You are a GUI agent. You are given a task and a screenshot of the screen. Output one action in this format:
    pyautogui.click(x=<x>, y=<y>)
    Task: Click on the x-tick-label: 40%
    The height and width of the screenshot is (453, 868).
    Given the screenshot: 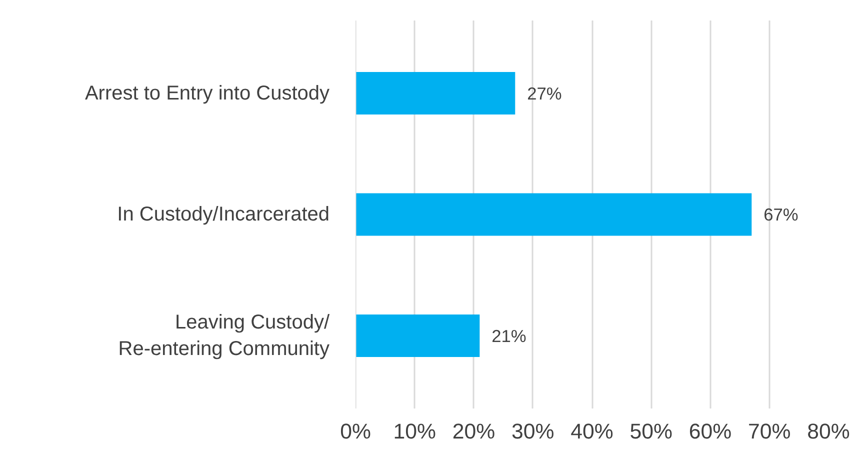 What is the action you would take?
    pyautogui.click(x=592, y=432)
    